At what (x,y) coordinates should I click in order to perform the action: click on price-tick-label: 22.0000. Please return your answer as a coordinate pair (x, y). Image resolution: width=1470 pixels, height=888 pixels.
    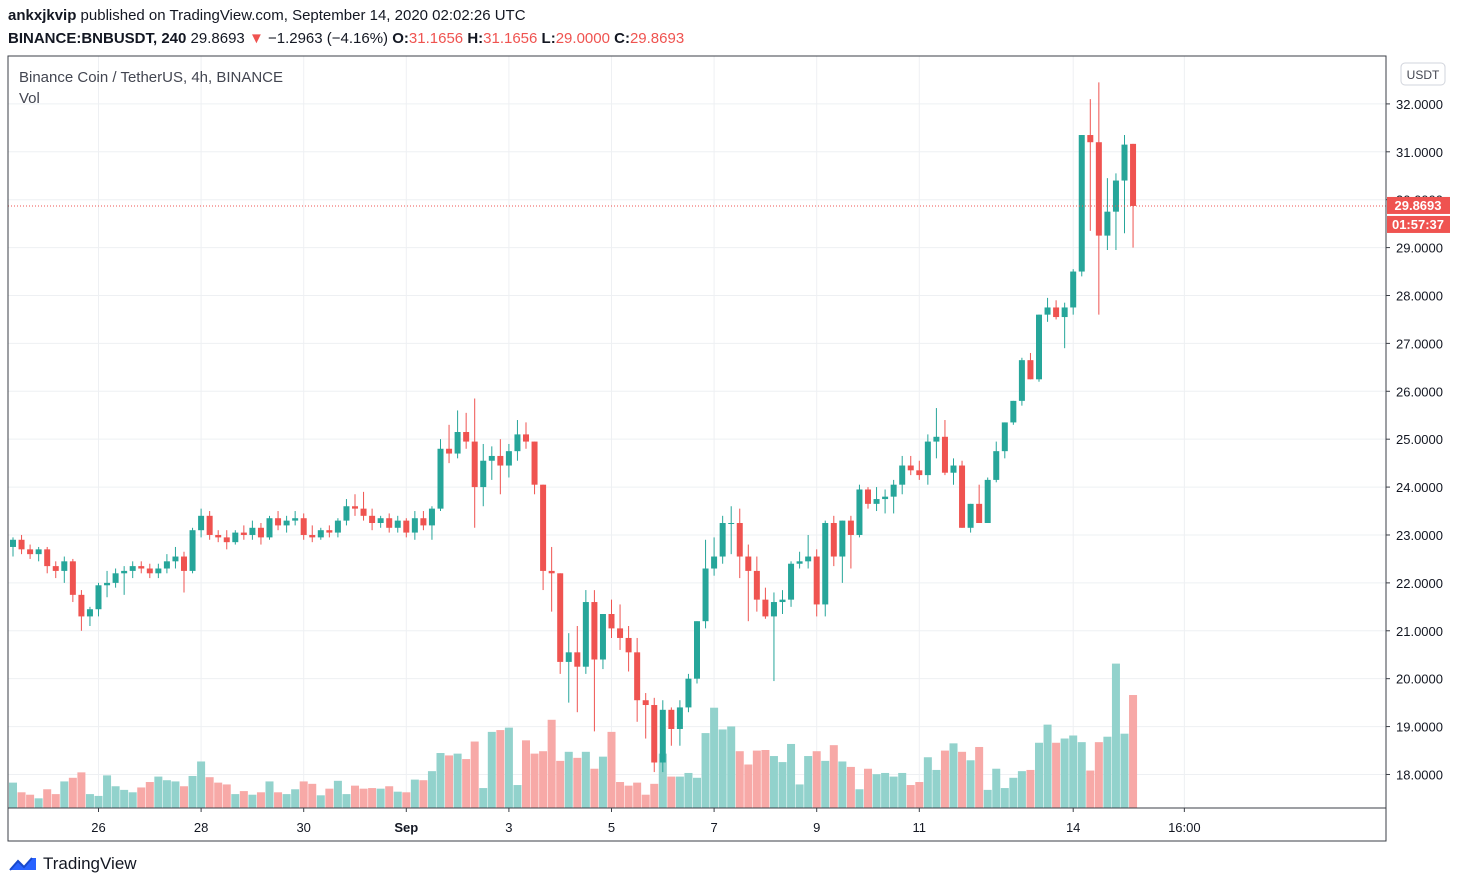
    Looking at the image, I should click on (1419, 583).